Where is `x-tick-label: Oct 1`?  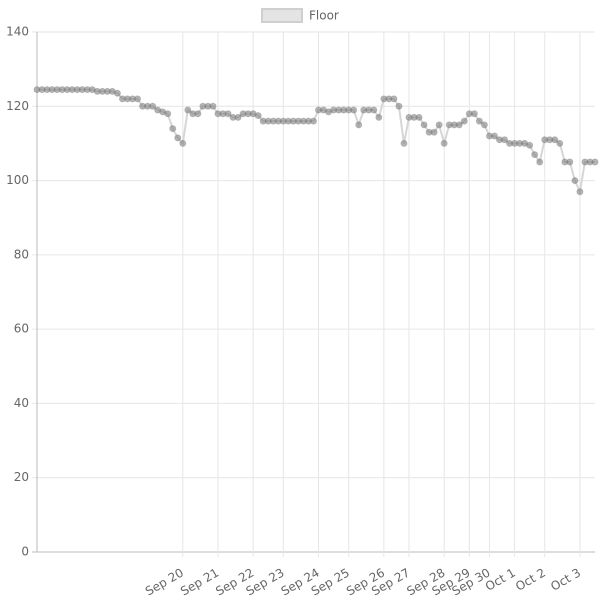 x-tick-label: Oct 1 is located at coordinates (500, 580).